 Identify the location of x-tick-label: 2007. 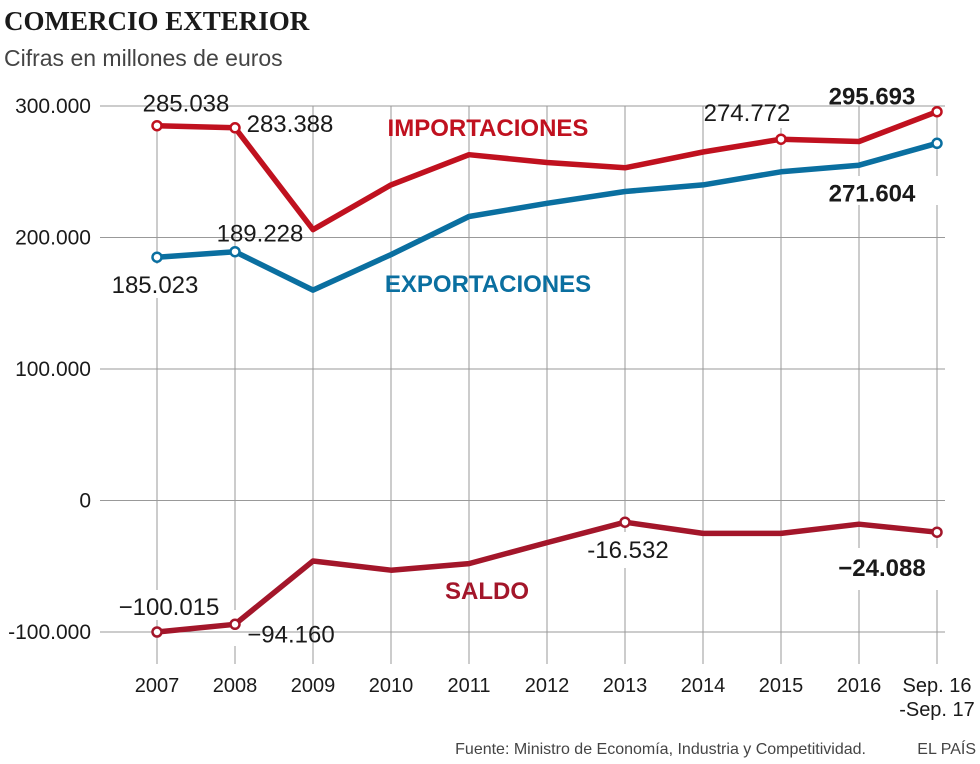
(157, 686).